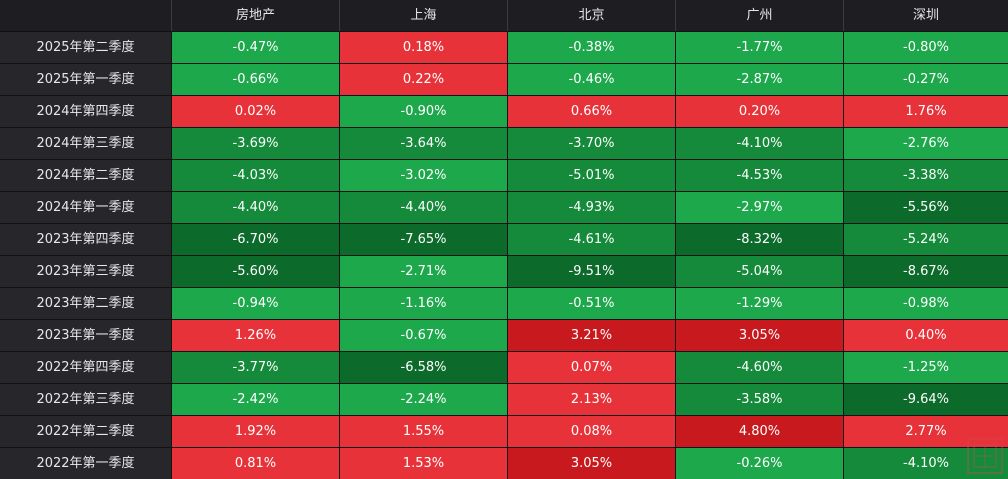  What do you see at coordinates (85, 79) in the screenshot?
I see `row-label: 2025年第一季度` at bounding box center [85, 79].